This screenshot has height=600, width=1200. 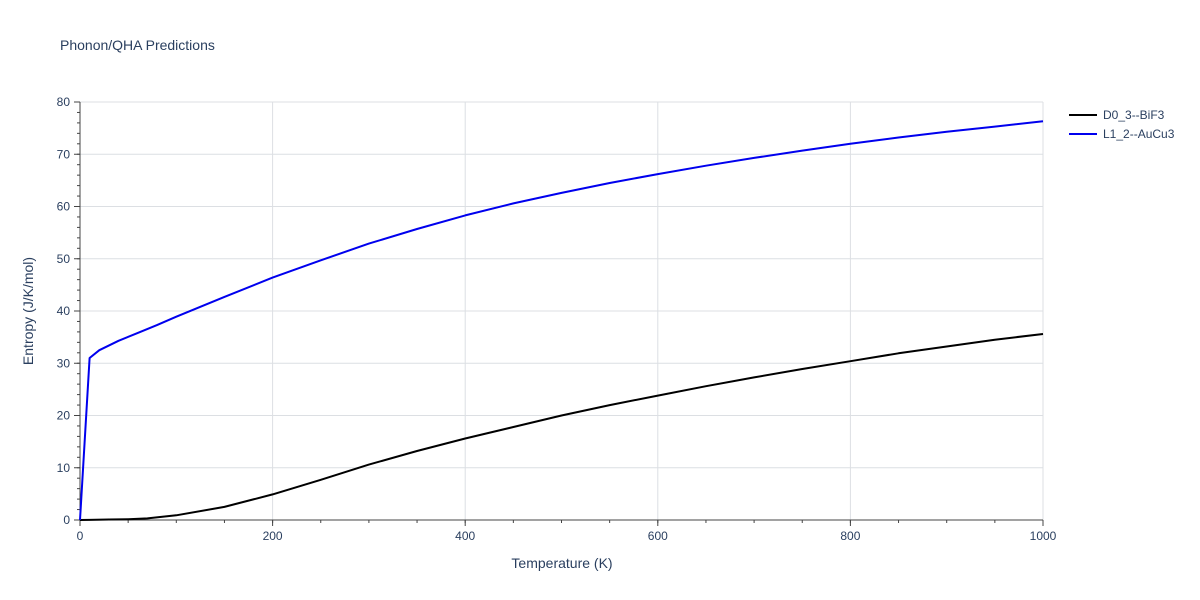 I want to click on legend: D0_3--BiF3 L1_2--AuCu3, so click(x=1122, y=124).